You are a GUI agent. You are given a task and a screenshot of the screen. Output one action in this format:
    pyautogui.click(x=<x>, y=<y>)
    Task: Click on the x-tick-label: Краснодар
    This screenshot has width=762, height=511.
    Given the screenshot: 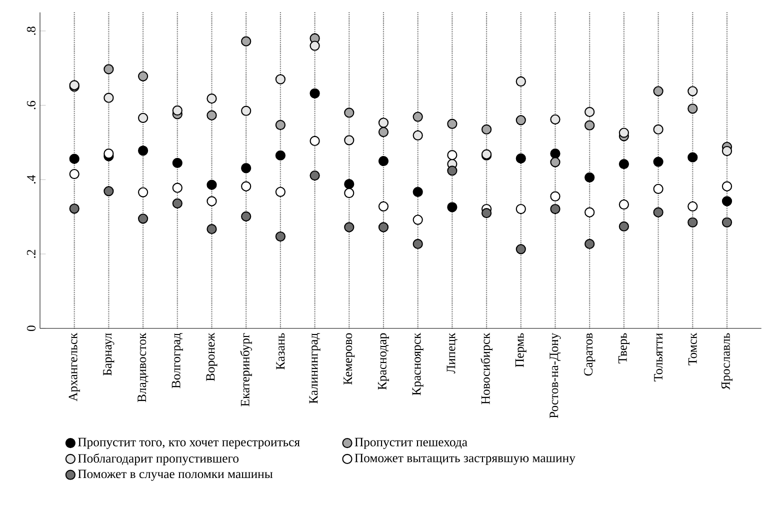 What is the action you would take?
    pyautogui.click(x=383, y=361)
    